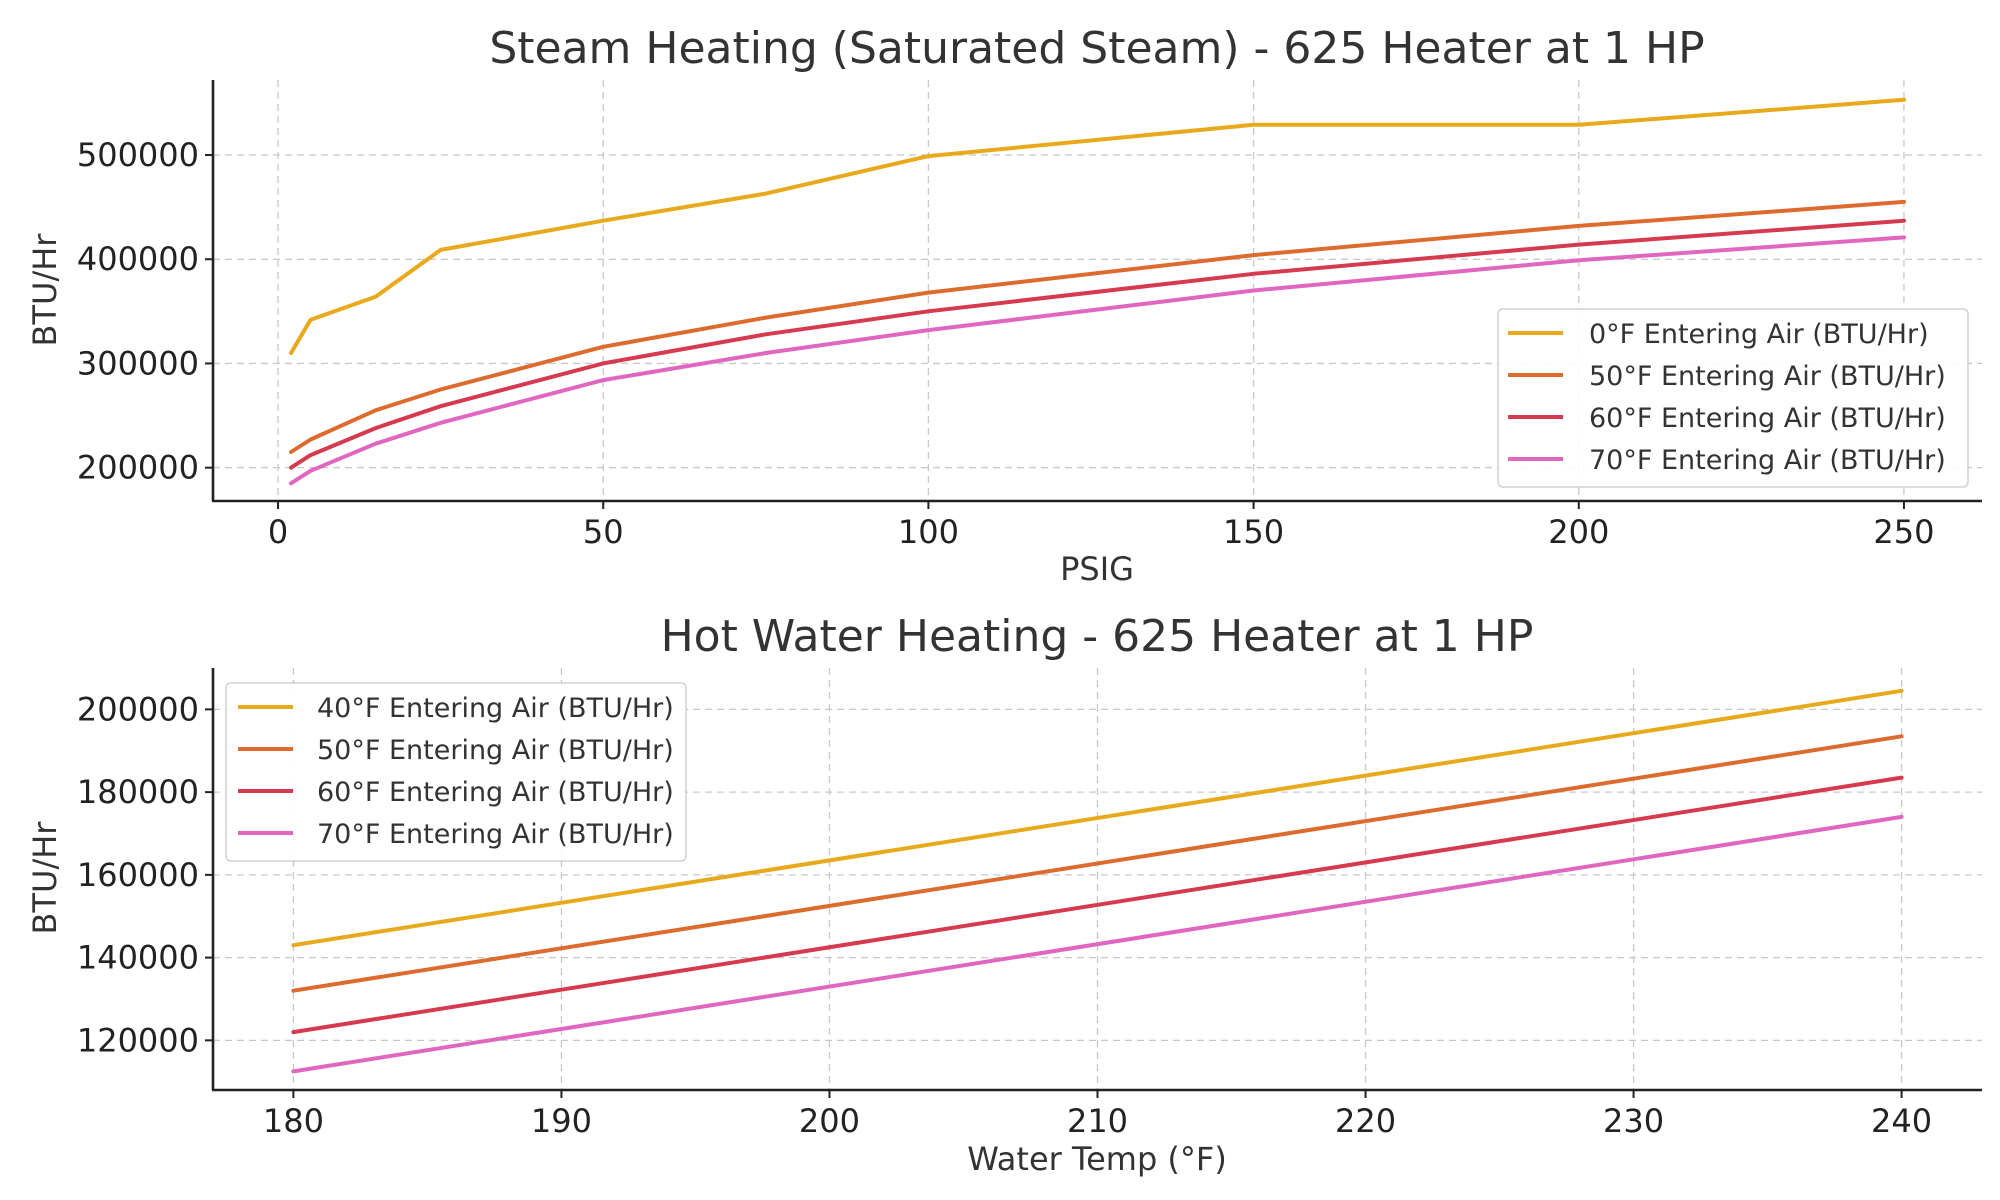  I want to click on y-tick-label: 120000, so click(138, 1040).